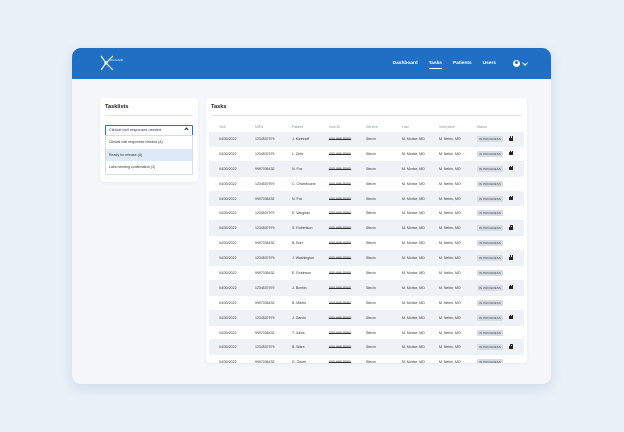 The height and width of the screenshot is (432, 624). I want to click on status-badge: IN PROGRESS, so click(490, 287).